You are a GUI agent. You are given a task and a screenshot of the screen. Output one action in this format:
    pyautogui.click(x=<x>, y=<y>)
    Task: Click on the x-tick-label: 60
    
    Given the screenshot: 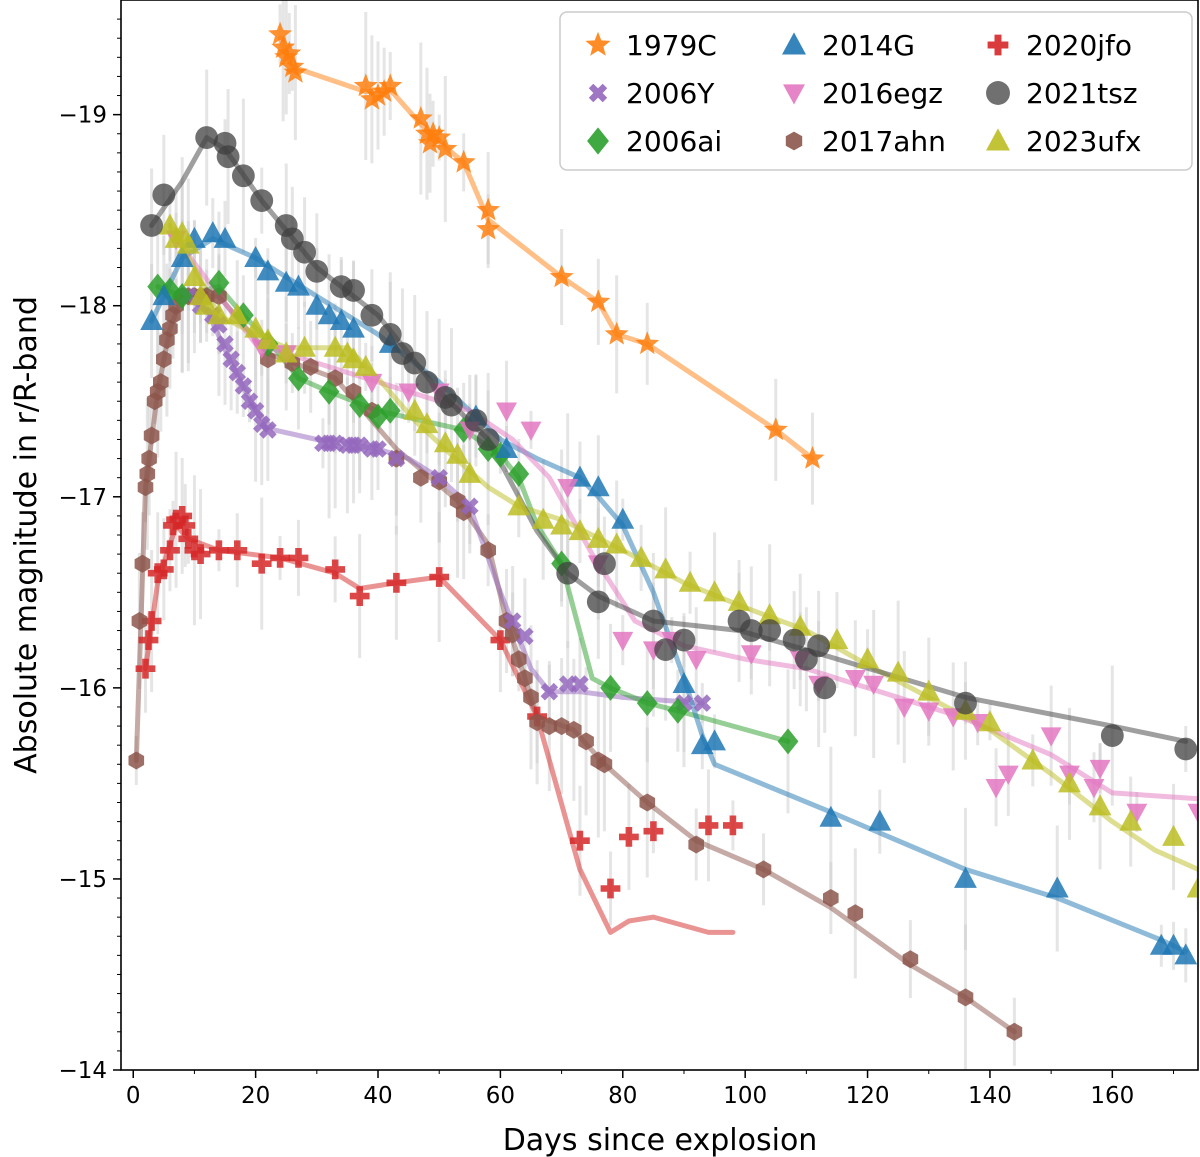 What is the action you would take?
    pyautogui.click(x=500, y=1096)
    